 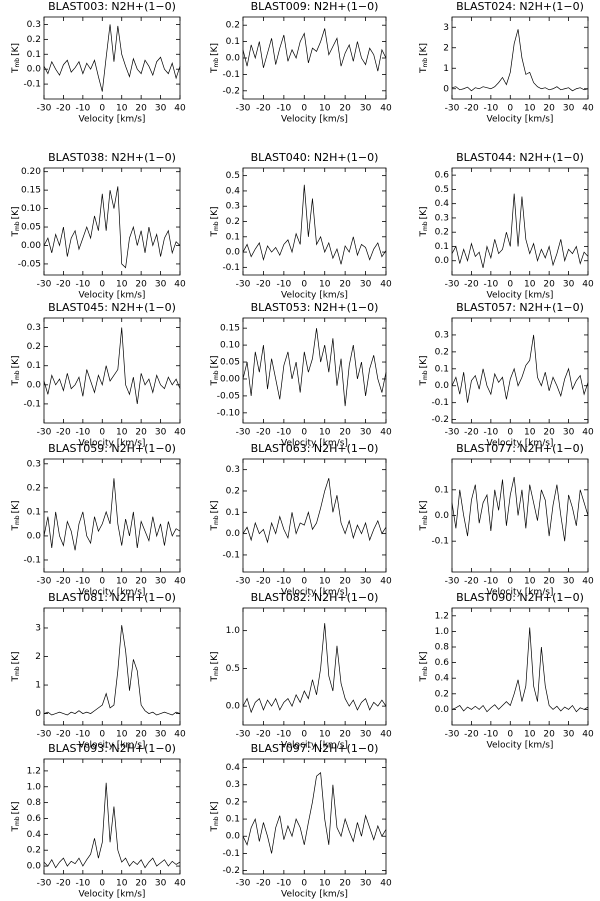 What do you see at coordinates (233, 191) in the screenshot?
I see `y-tick-label: 0.4` at bounding box center [233, 191].